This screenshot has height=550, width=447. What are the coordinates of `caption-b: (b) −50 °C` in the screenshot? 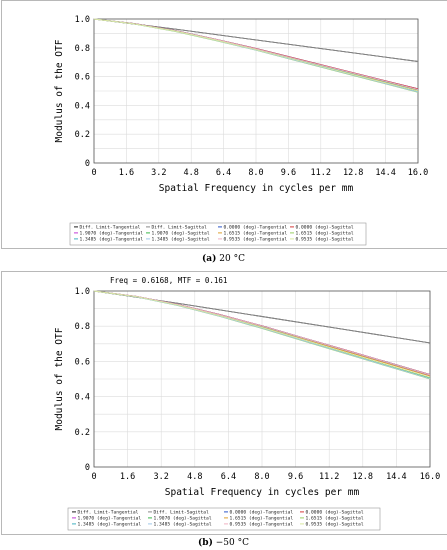 It's located at (223, 543).